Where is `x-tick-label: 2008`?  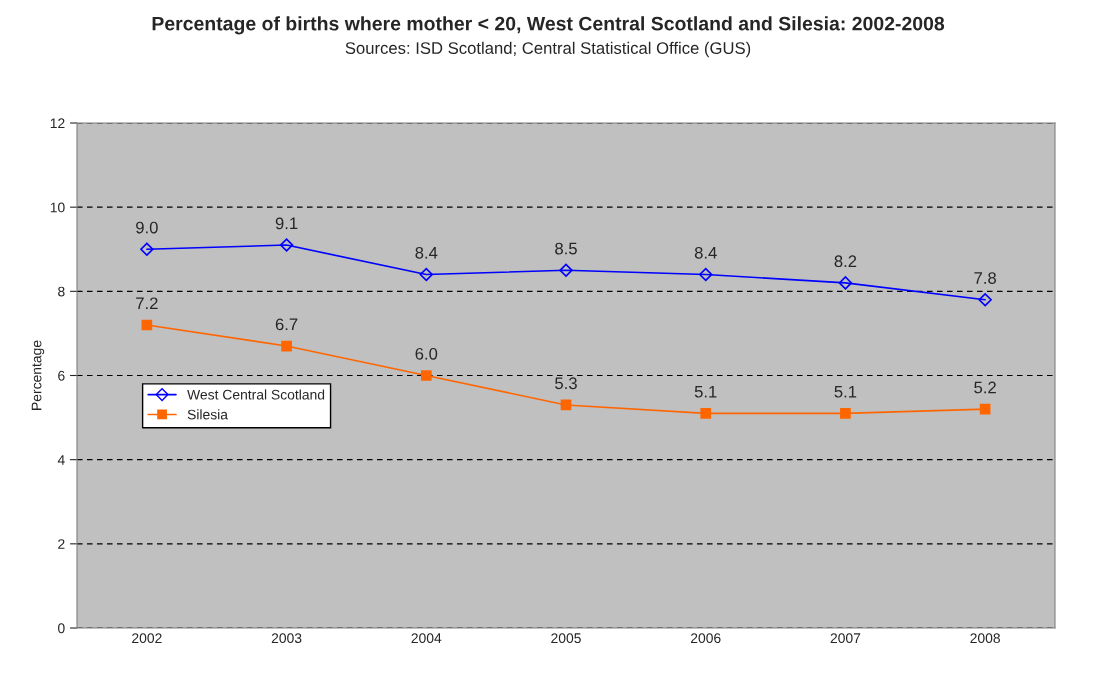 x-tick-label: 2008 is located at coordinates (985, 638).